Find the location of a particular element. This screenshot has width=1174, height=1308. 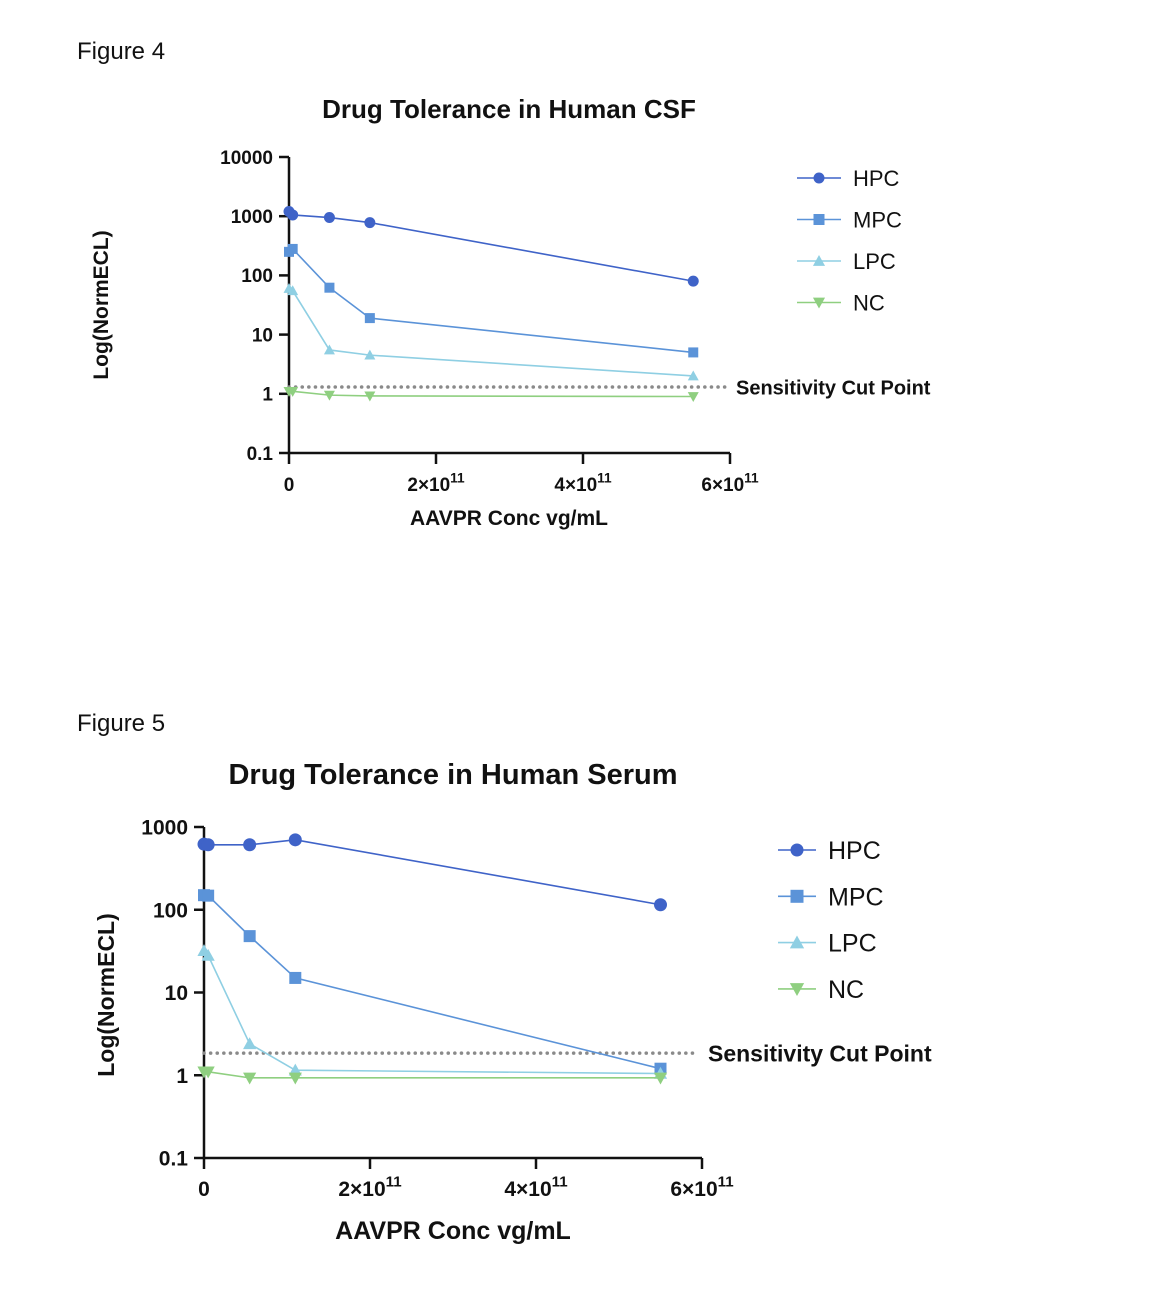

series-line-lpc is located at coordinates (491, 332).